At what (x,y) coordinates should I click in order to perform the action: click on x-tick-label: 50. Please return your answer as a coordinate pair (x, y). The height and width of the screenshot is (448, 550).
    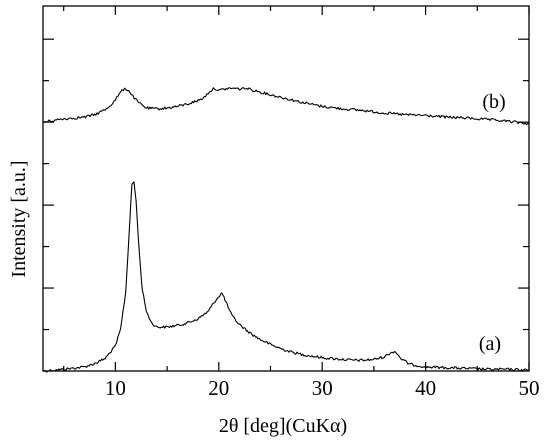
    Looking at the image, I should click on (529, 388).